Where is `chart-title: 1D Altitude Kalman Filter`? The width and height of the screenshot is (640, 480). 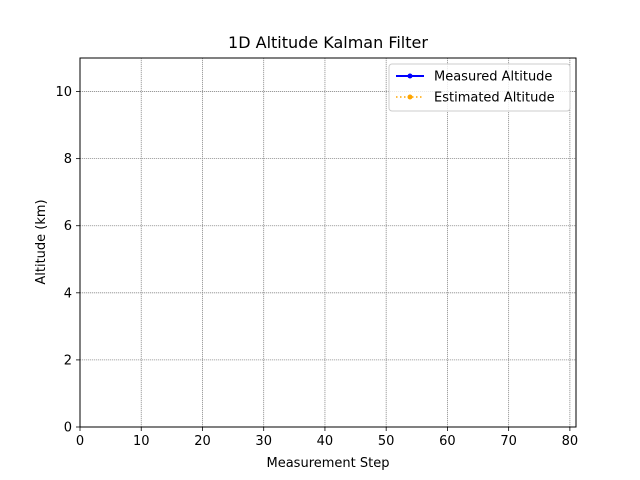
chart-title: 1D Altitude Kalman Filter is located at coordinates (328, 42).